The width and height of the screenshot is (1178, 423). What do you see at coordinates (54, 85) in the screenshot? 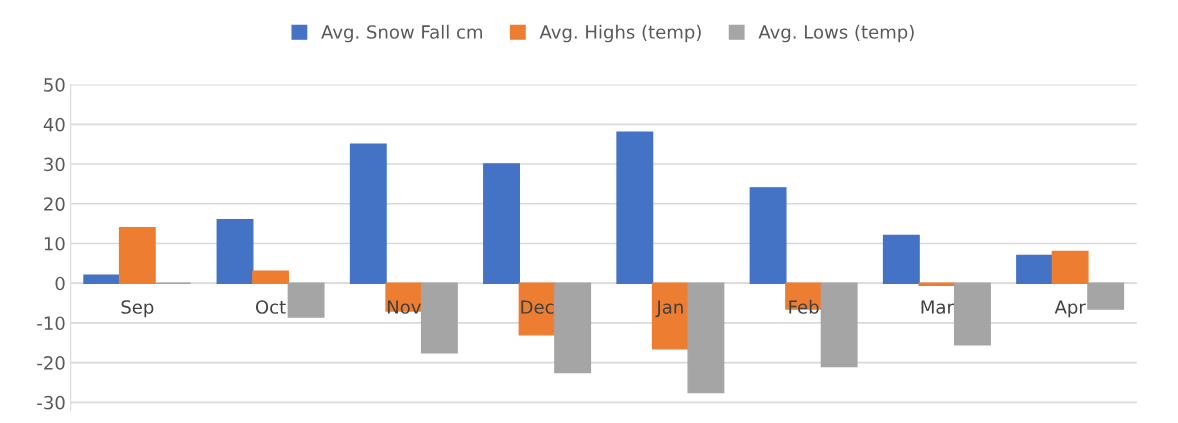
I see `y-tick-label: 50` at bounding box center [54, 85].